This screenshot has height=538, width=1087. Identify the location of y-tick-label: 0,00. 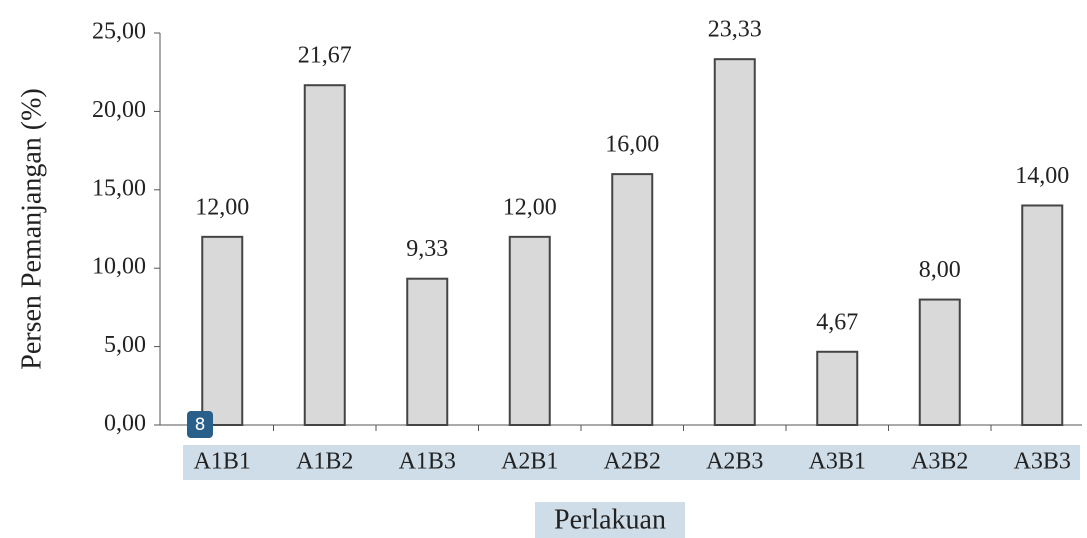
(125, 424).